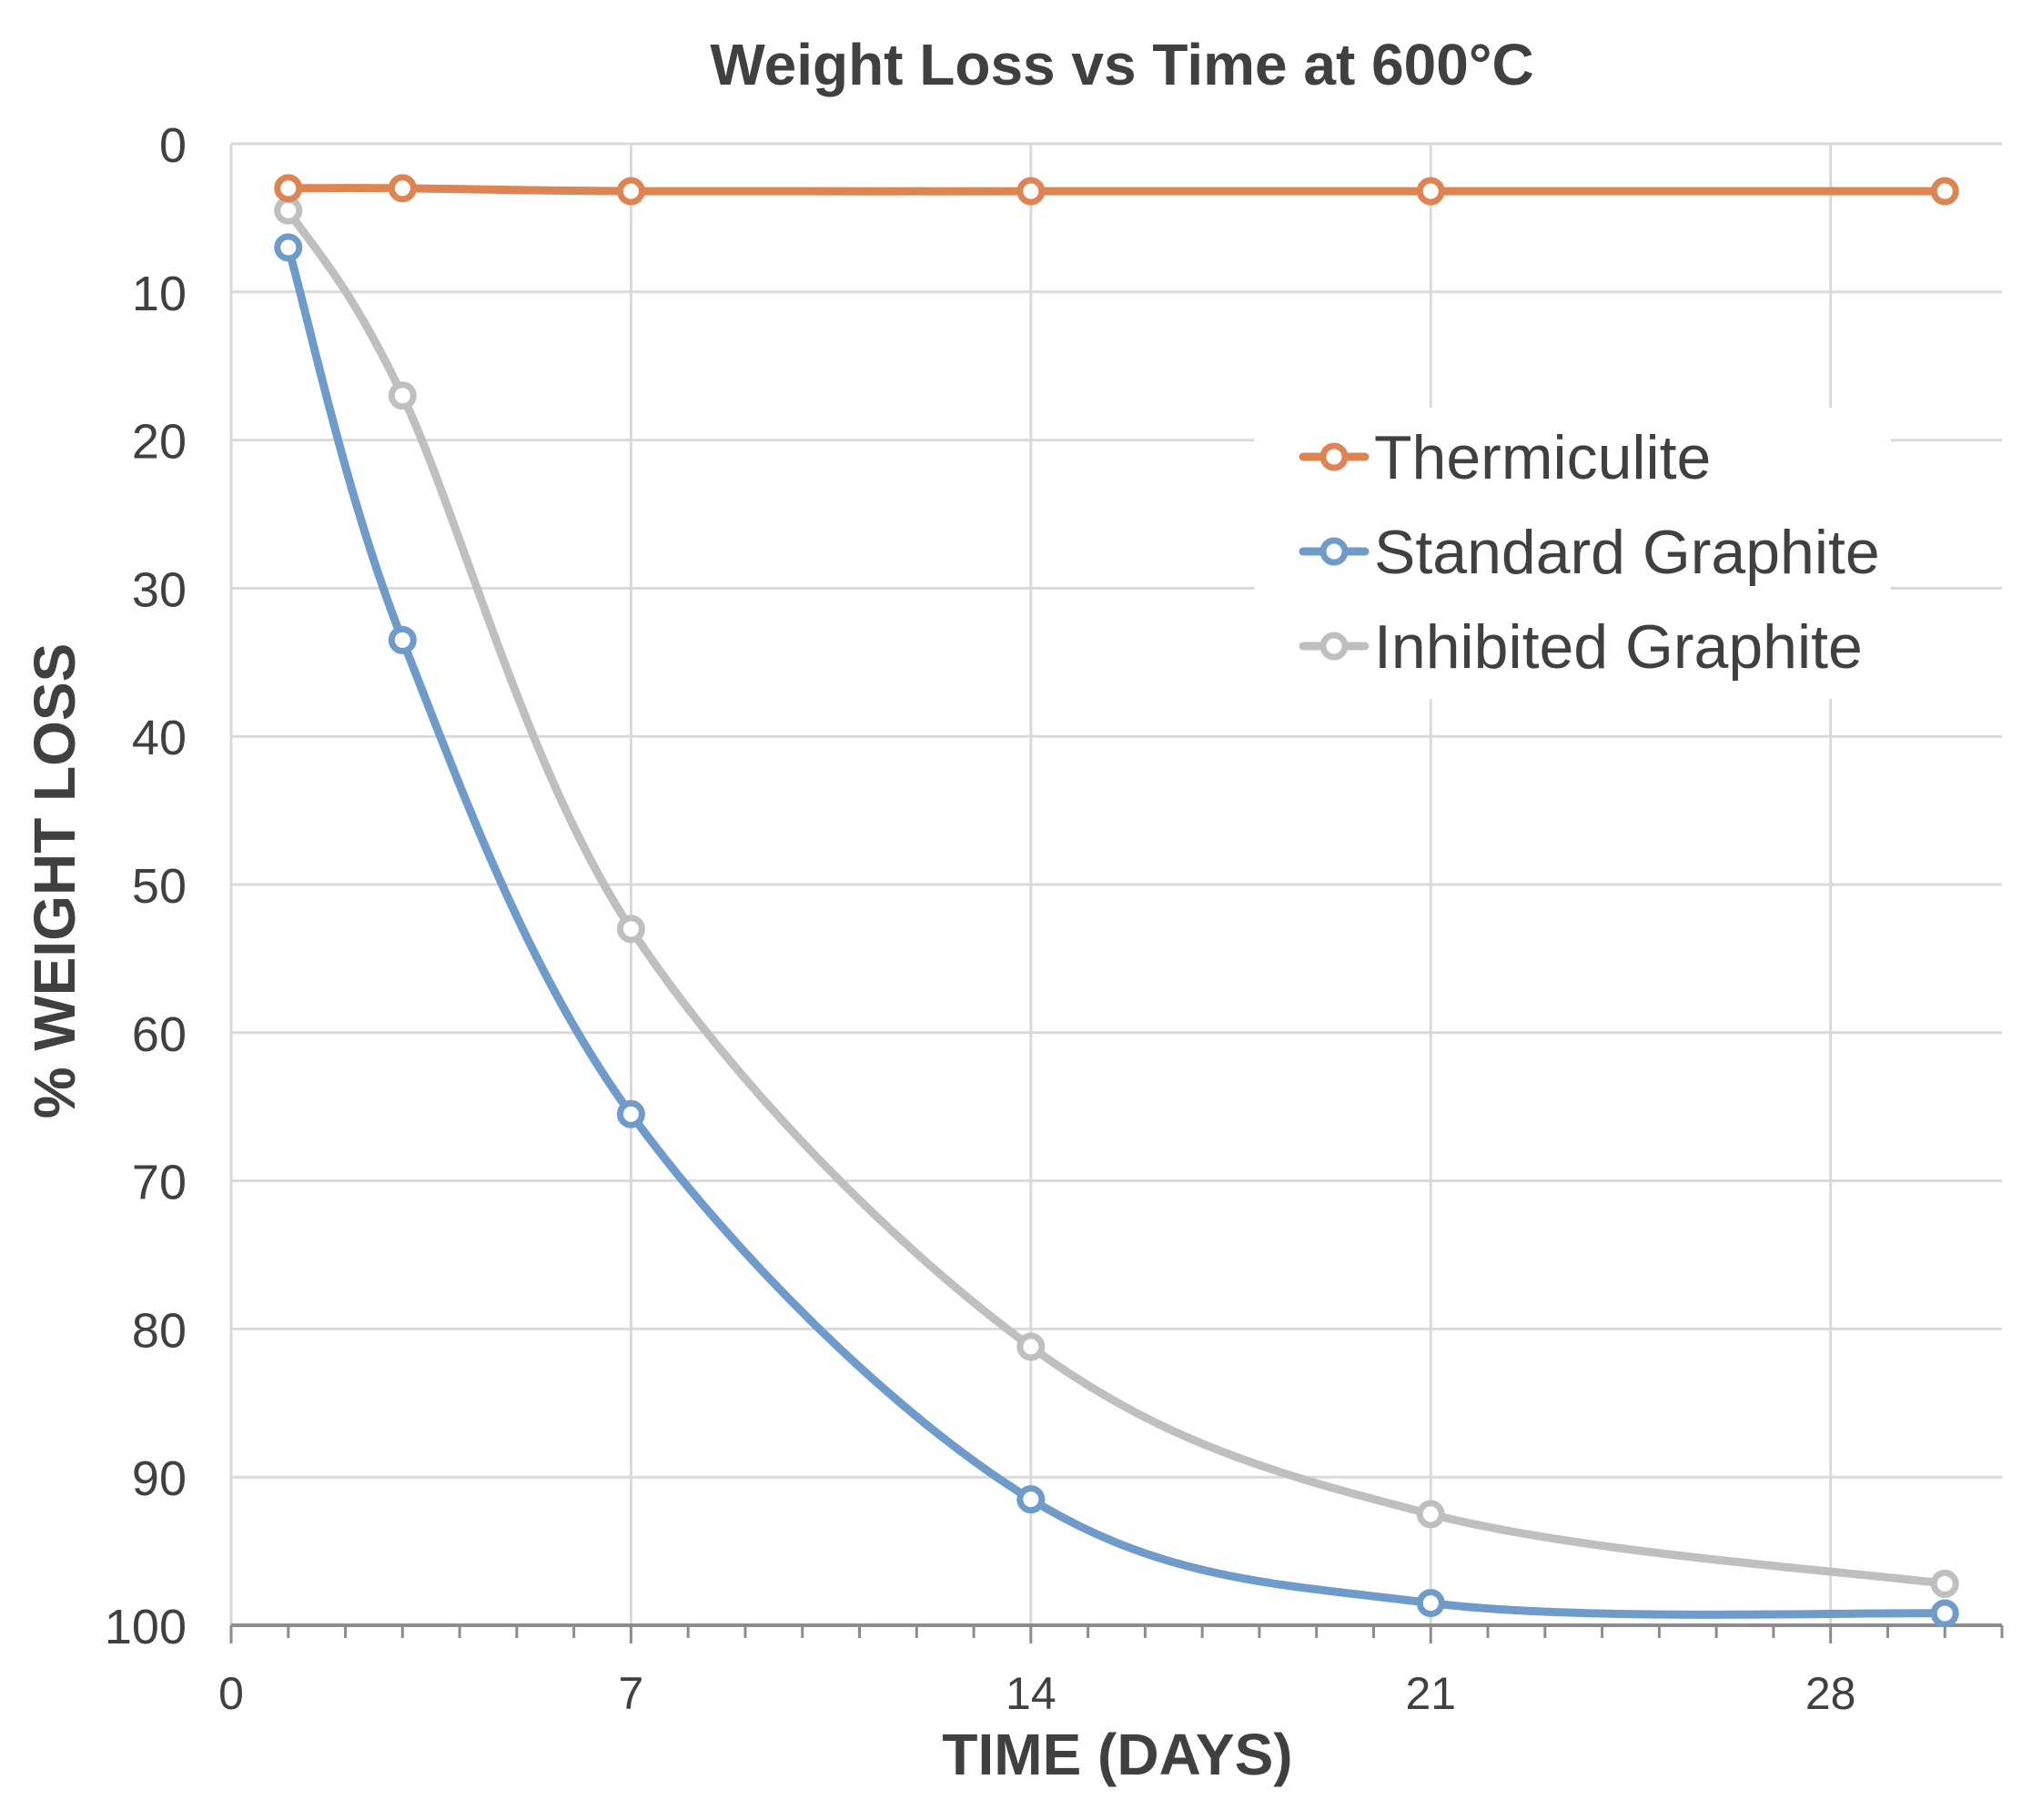 The image size is (2032, 1820). I want to click on y-tick-label: 70, so click(159, 1183).